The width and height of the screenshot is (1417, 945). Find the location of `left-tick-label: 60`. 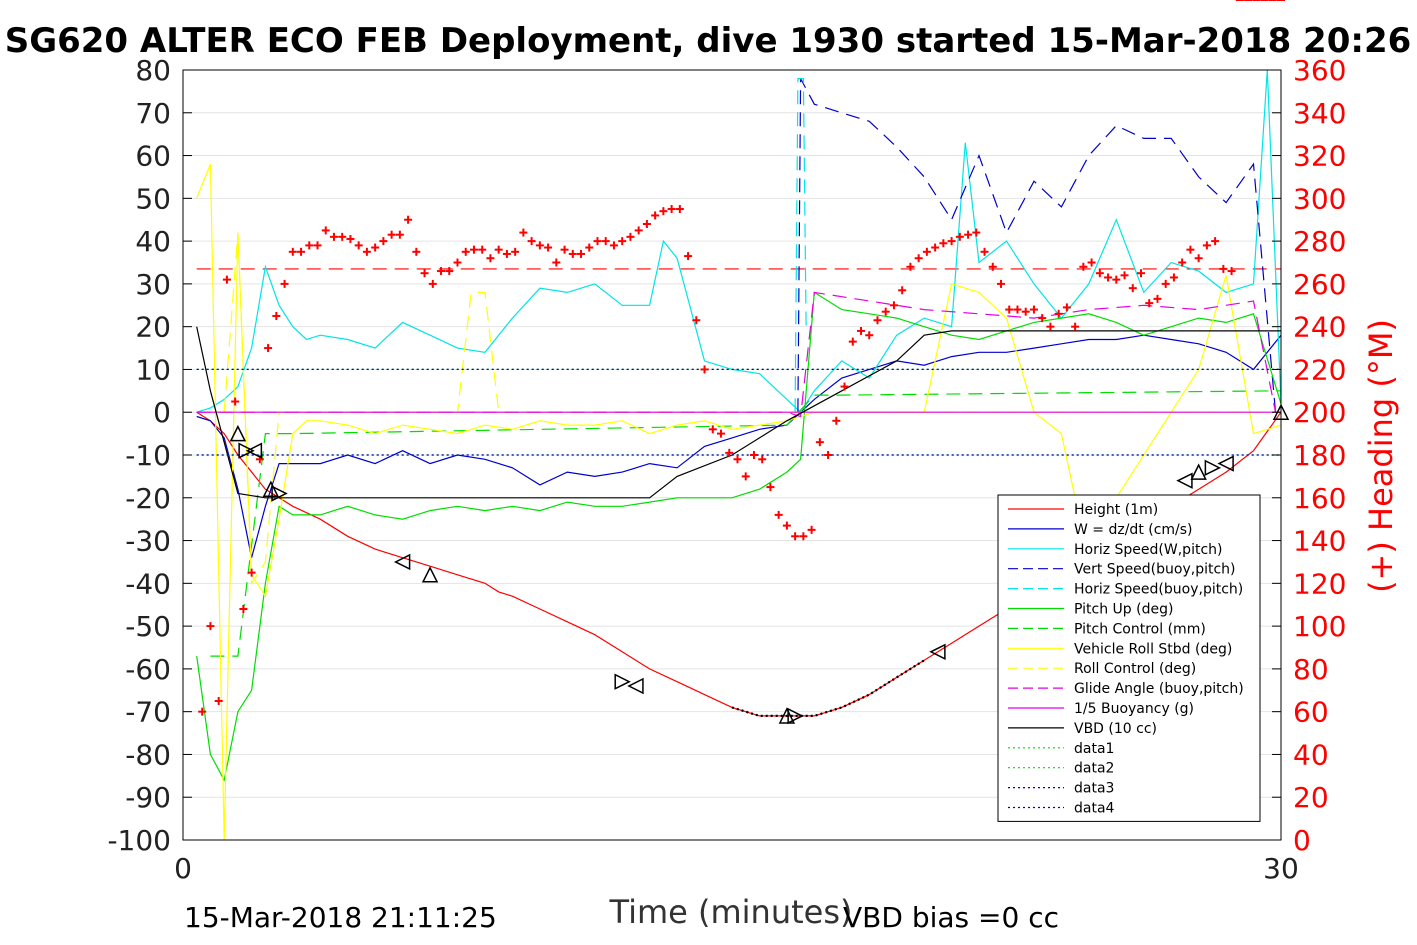

left-tick-label: 60 is located at coordinates (153, 156).